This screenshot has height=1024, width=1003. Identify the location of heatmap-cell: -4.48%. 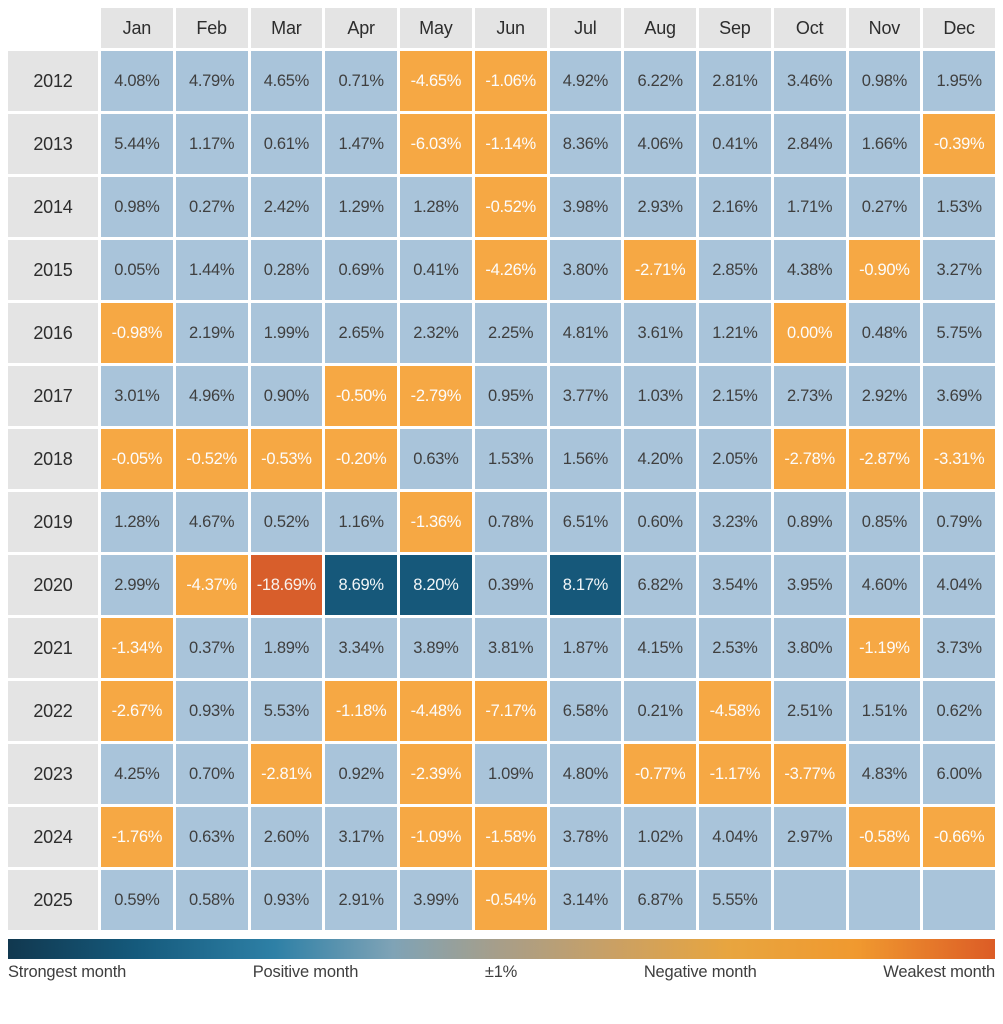
(436, 711).